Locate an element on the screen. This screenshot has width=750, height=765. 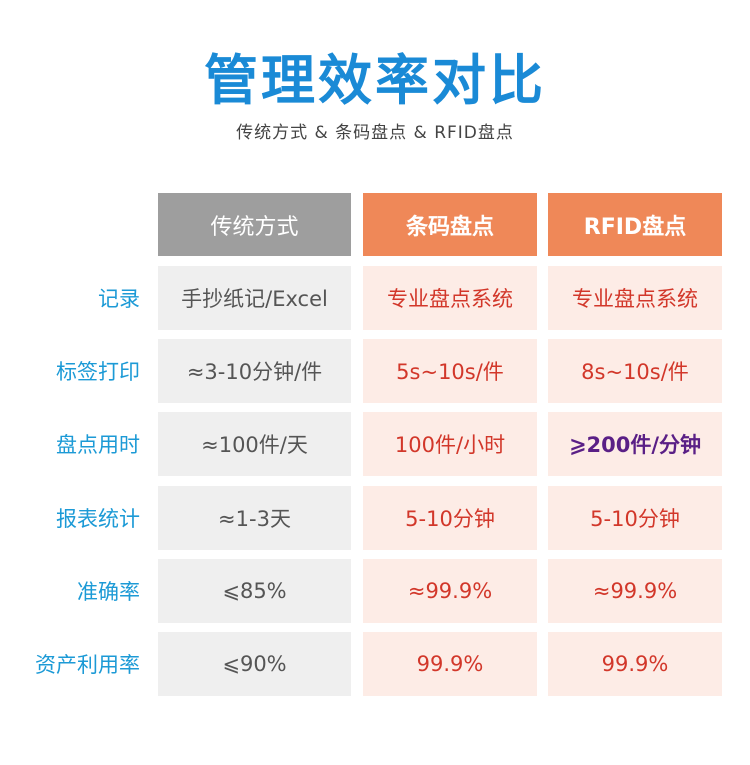
table-cell: 手抄纸记/Excel is located at coordinates (254, 298).